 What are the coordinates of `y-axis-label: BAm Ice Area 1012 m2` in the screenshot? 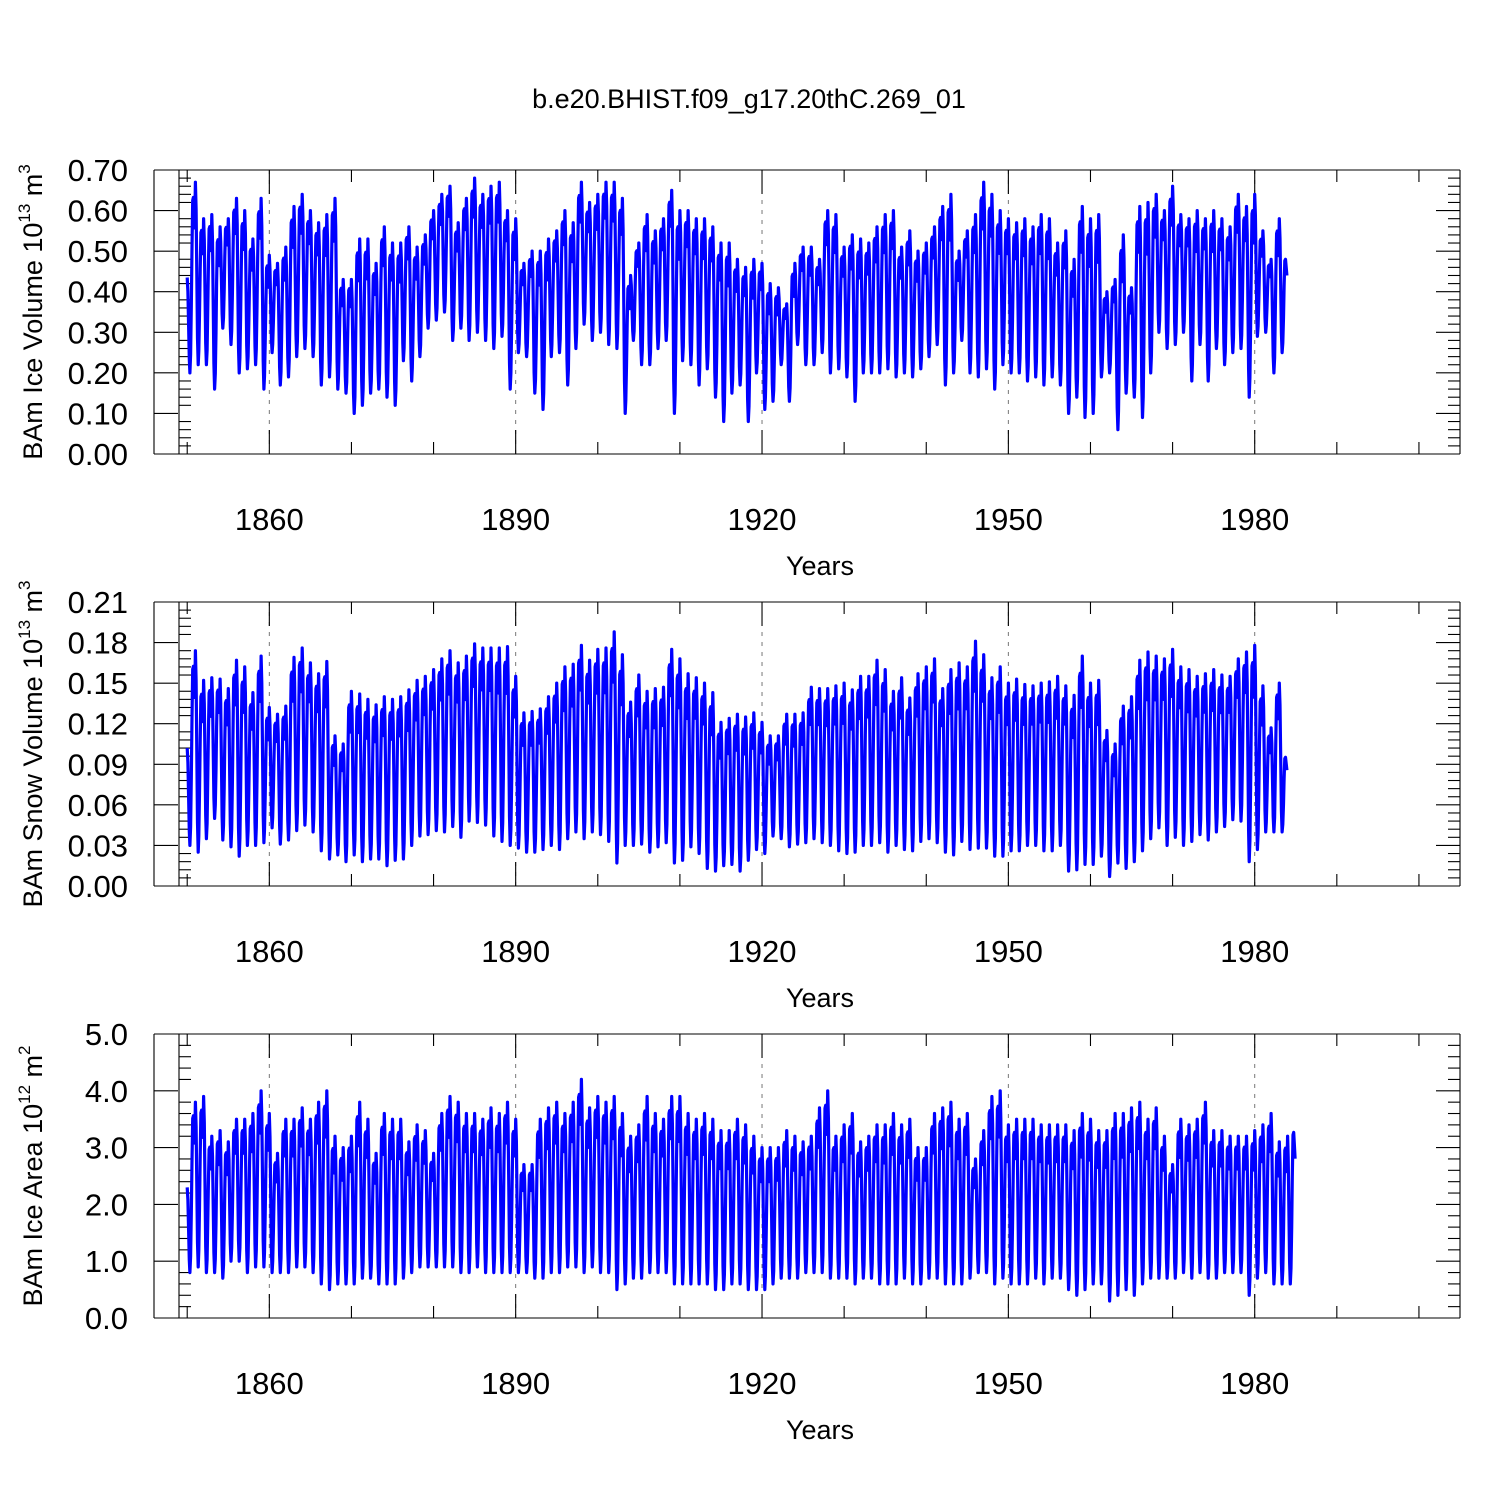 It's located at (31, 1176).